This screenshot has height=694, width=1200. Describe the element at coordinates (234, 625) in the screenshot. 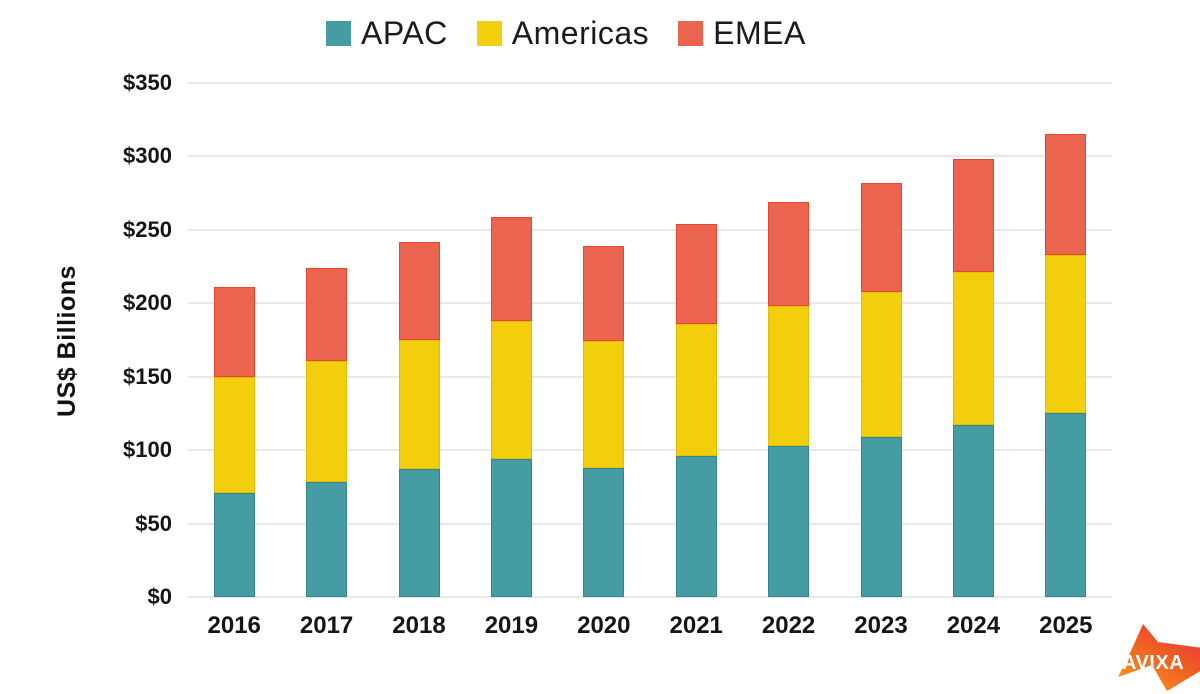

I see `x-tick-label: 2016` at that location.